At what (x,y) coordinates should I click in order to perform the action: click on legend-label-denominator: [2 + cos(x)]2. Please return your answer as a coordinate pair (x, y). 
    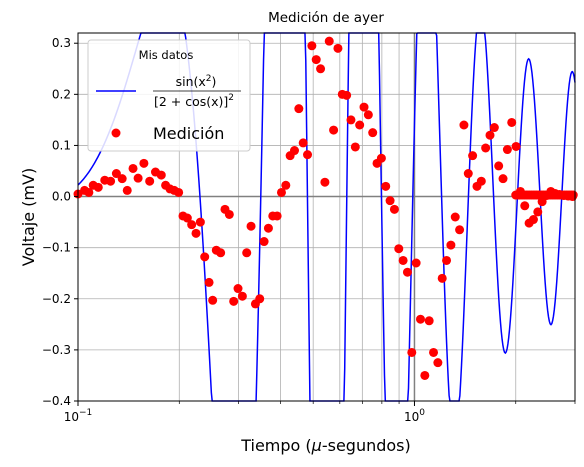
    Looking at the image, I should click on (194, 101).